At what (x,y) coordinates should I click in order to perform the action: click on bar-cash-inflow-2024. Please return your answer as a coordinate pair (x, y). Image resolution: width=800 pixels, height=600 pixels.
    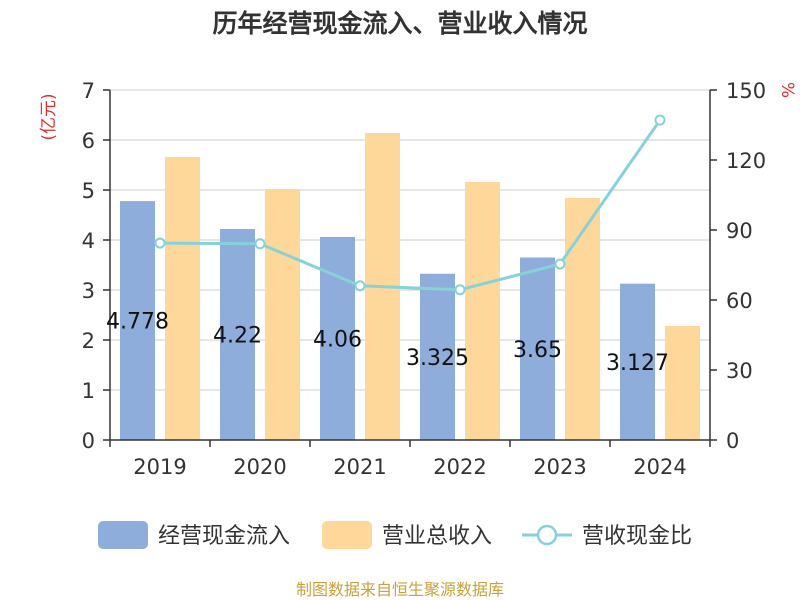
    Looking at the image, I should click on (637, 361).